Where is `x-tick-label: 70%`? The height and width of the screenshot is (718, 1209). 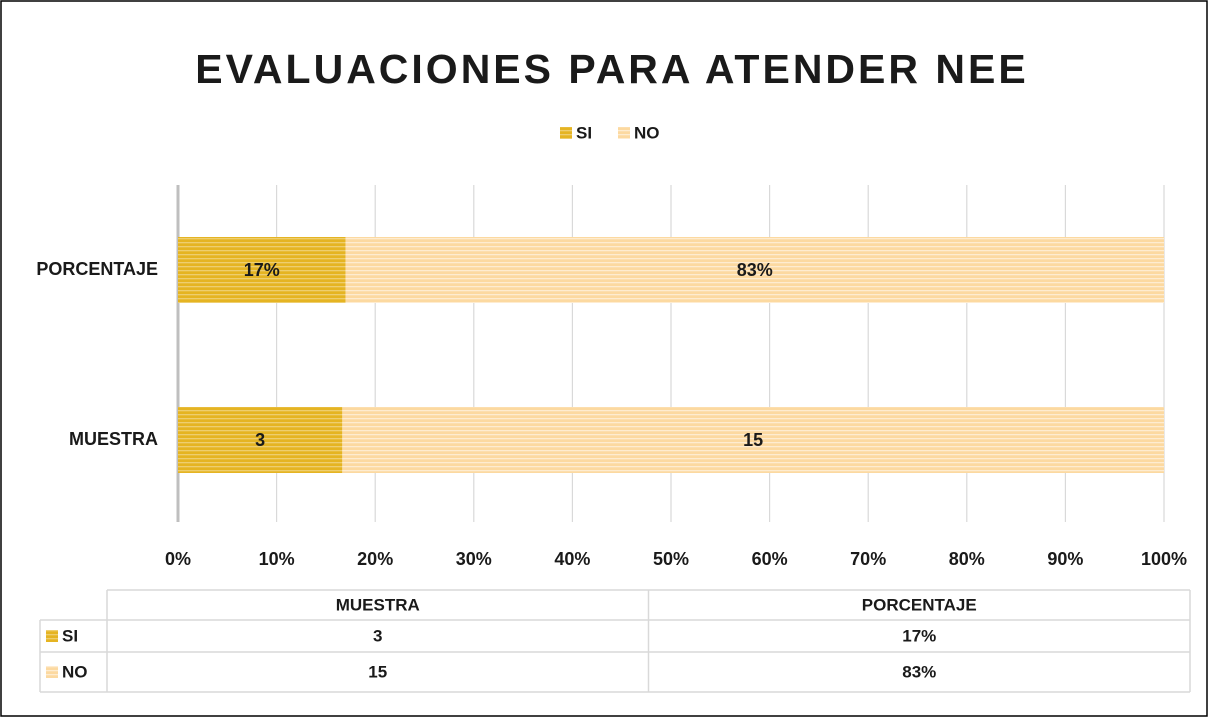 x-tick-label: 70% is located at coordinates (868, 559).